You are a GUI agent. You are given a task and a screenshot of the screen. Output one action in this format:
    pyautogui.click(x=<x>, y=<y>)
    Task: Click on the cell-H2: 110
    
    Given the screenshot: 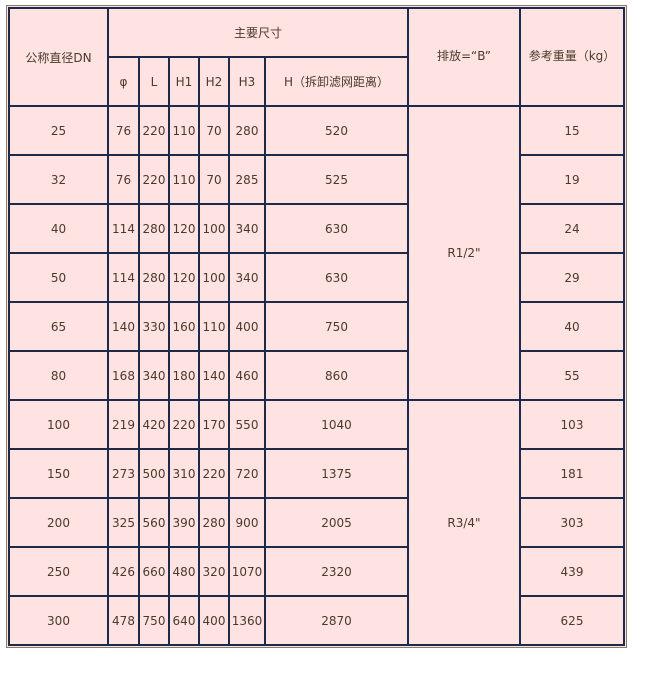 What is the action you would take?
    pyautogui.click(x=214, y=326)
    